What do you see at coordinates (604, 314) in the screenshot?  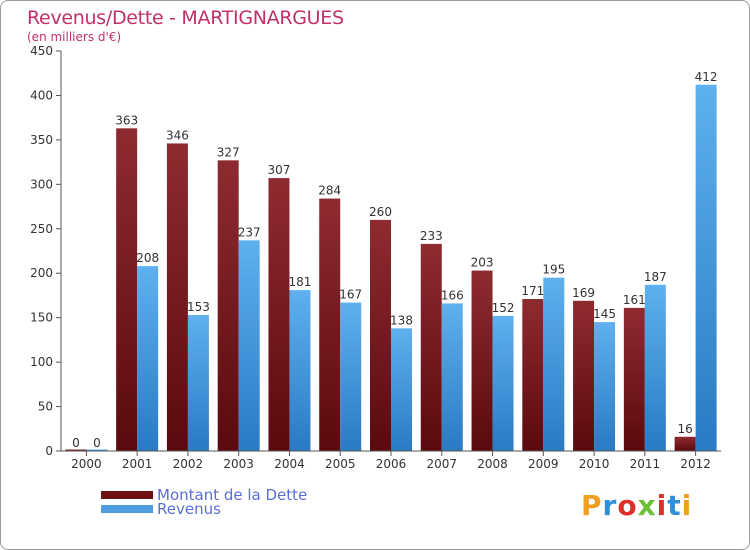 I see `data-label-revenus: 145` at bounding box center [604, 314].